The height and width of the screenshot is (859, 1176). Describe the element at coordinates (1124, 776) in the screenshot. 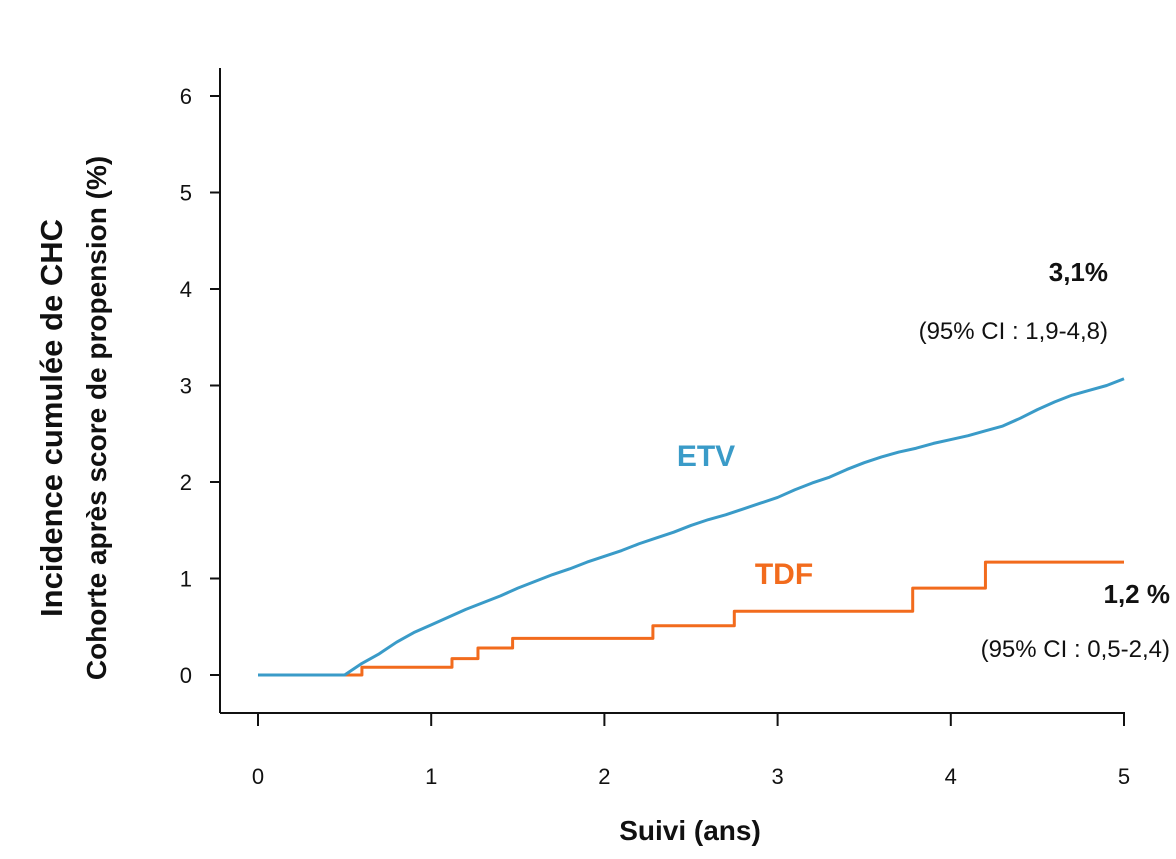

I see `x-tick-label: 5` at that location.